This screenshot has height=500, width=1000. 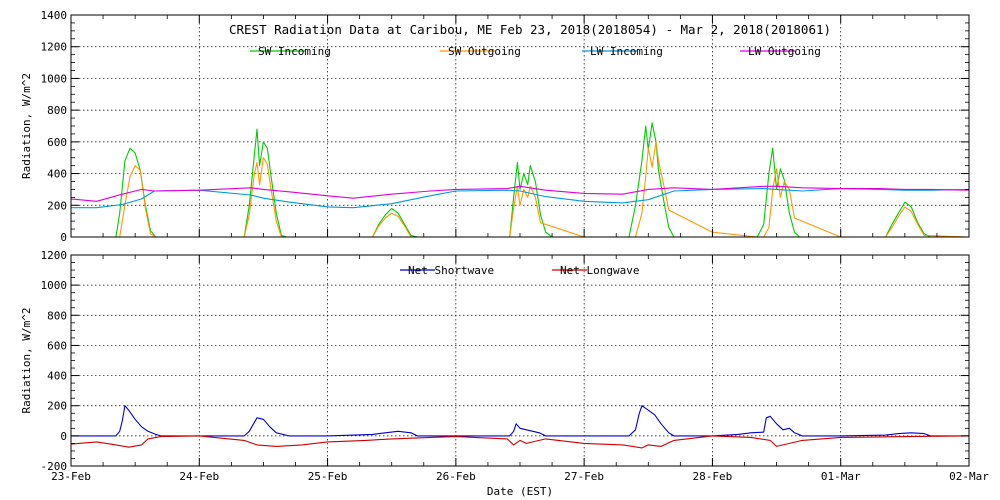 What do you see at coordinates (57, 315) in the screenshot?
I see `panel2-ytick-label: 800` at bounding box center [57, 315].